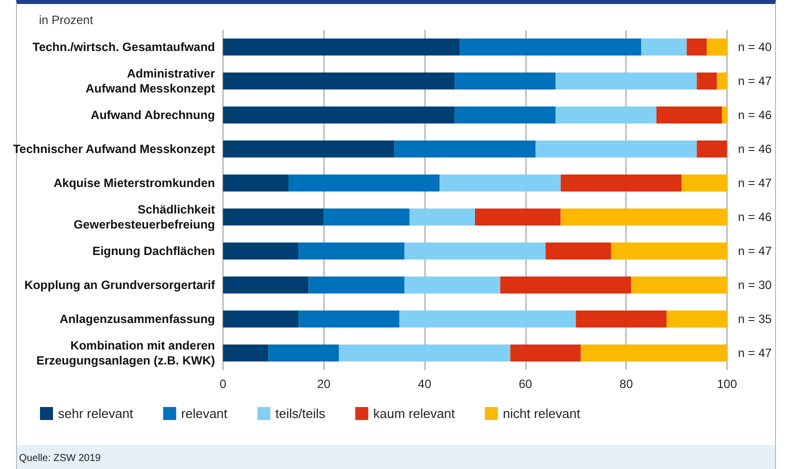  Describe the element at coordinates (324, 384) in the screenshot. I see `x-tick-label: 20` at that location.